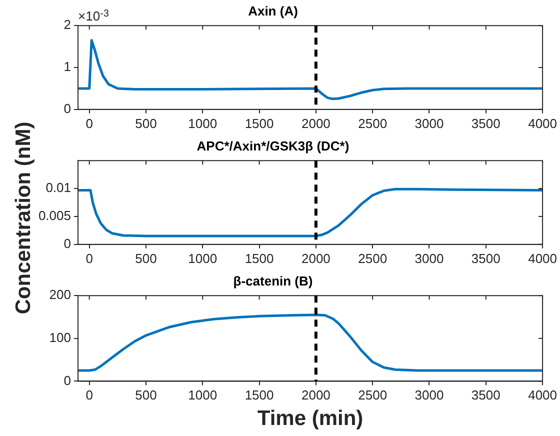 The width and height of the screenshot is (560, 436). I want to click on y-tick-label: 2, so click(67, 24).